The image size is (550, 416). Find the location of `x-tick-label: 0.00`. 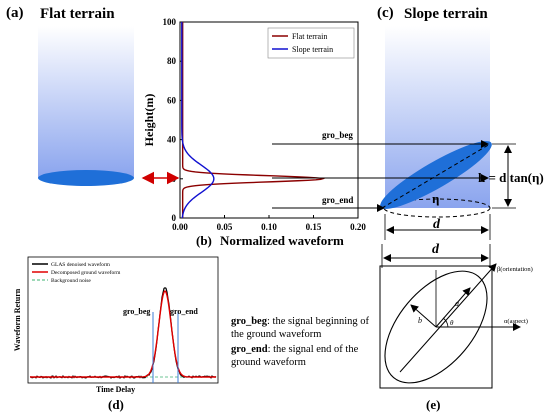

x-tick-label: 0.00 is located at coordinates (180, 227).